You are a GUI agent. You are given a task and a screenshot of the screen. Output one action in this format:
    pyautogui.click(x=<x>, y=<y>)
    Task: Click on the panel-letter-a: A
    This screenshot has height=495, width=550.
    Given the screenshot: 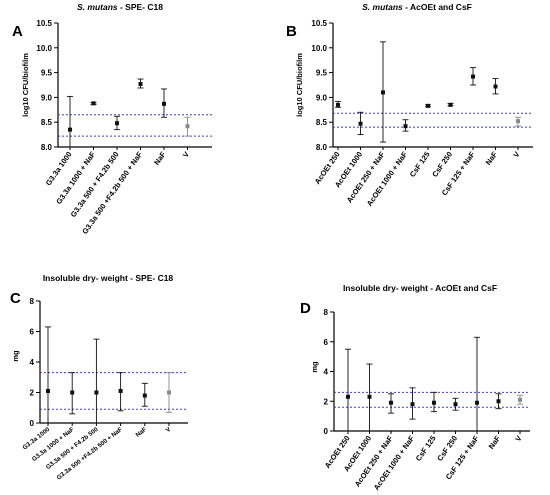 What is the action you would take?
    pyautogui.click(x=17, y=31)
    